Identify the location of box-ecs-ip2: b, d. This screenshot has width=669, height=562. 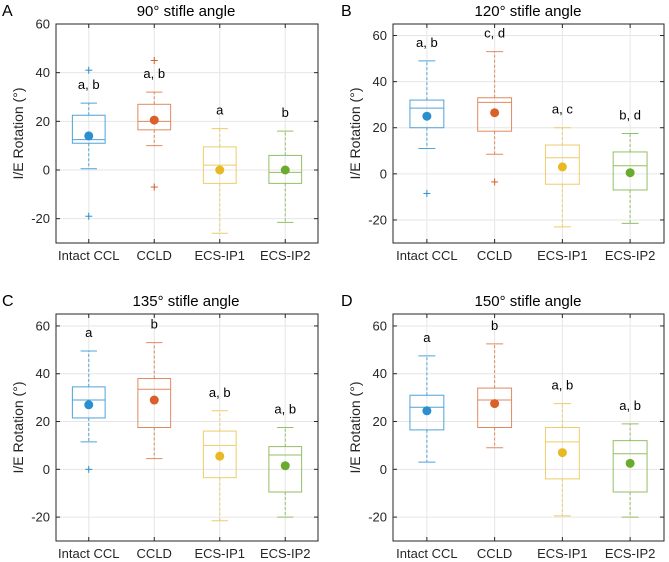
(630, 166).